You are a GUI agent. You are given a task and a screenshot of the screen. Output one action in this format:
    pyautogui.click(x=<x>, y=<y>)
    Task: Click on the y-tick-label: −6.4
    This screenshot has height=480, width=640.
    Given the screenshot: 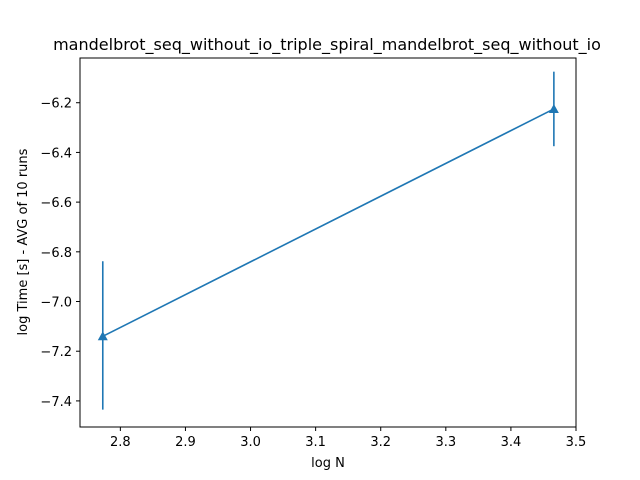 What is the action you would take?
    pyautogui.click(x=56, y=153)
    